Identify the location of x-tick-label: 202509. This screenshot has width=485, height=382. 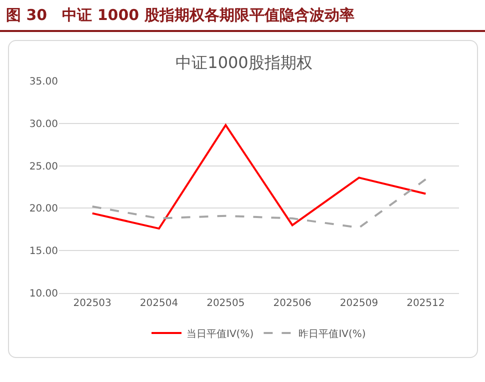
(359, 303).